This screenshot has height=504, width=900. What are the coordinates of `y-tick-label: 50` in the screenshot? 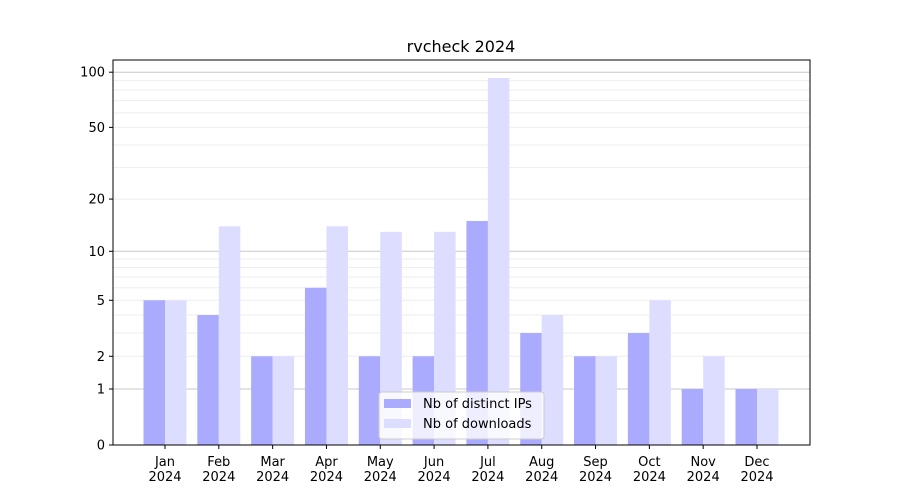 It's located at (96, 128).